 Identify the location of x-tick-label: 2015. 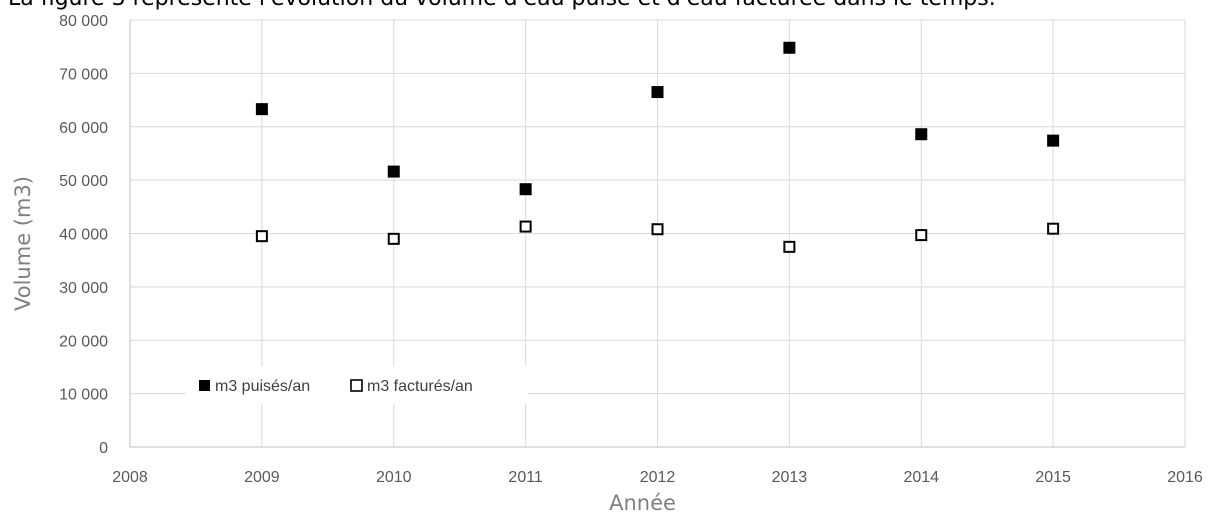
(1053, 477).